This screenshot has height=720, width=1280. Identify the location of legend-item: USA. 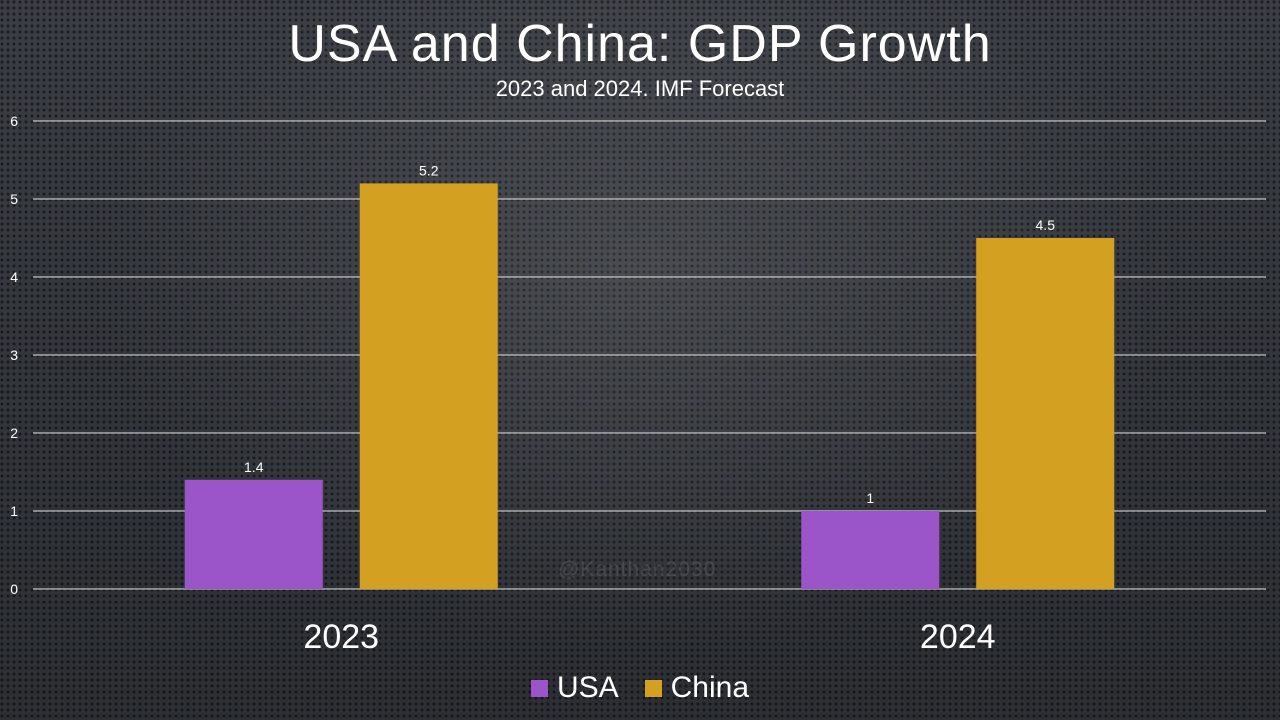
(574, 688).